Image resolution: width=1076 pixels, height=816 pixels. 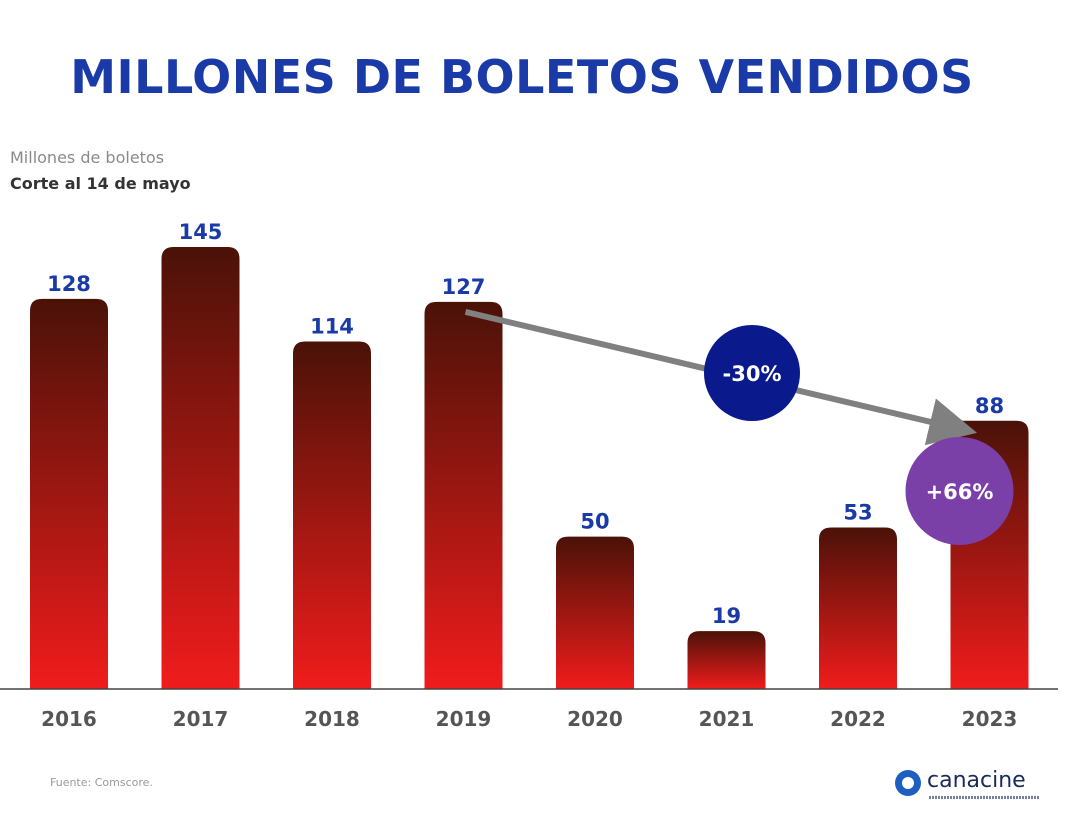 I want to click on x-tick-label-2018: 2018, so click(x=332, y=719).